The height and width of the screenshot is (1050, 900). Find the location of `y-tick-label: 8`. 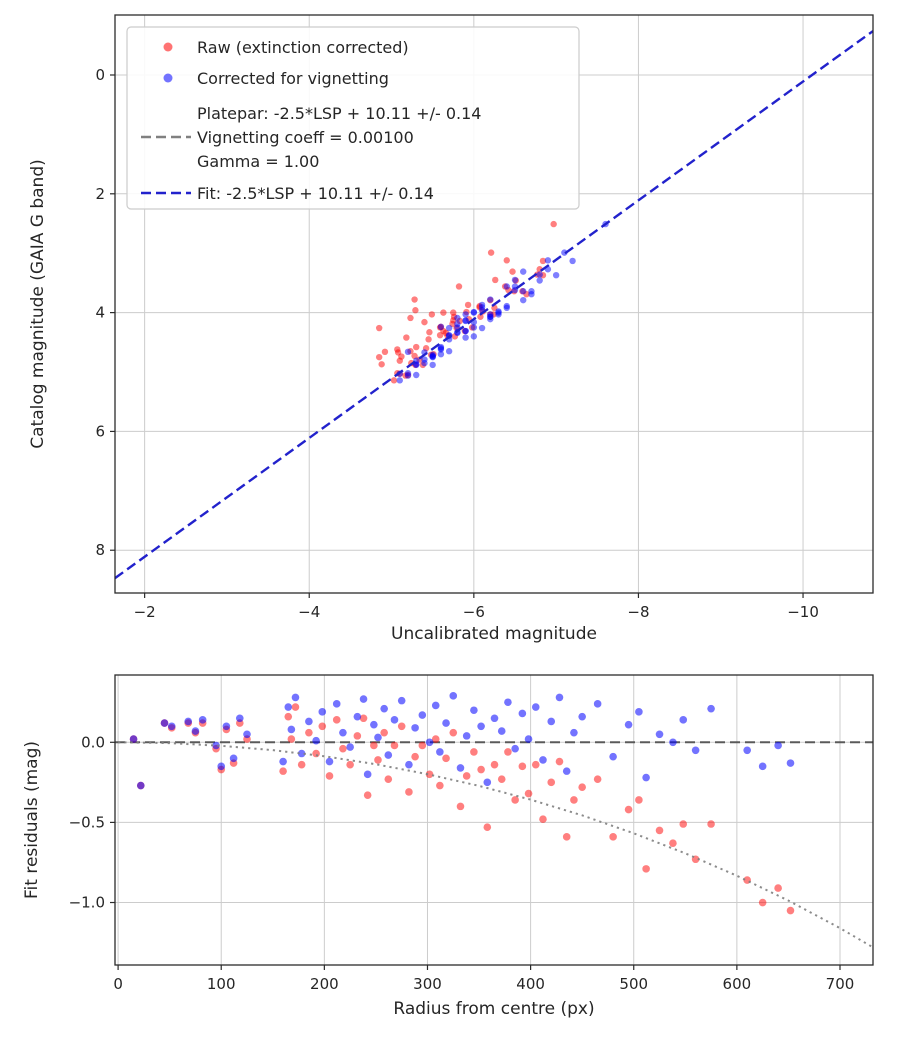

y-tick-label: 8 is located at coordinates (100, 550).